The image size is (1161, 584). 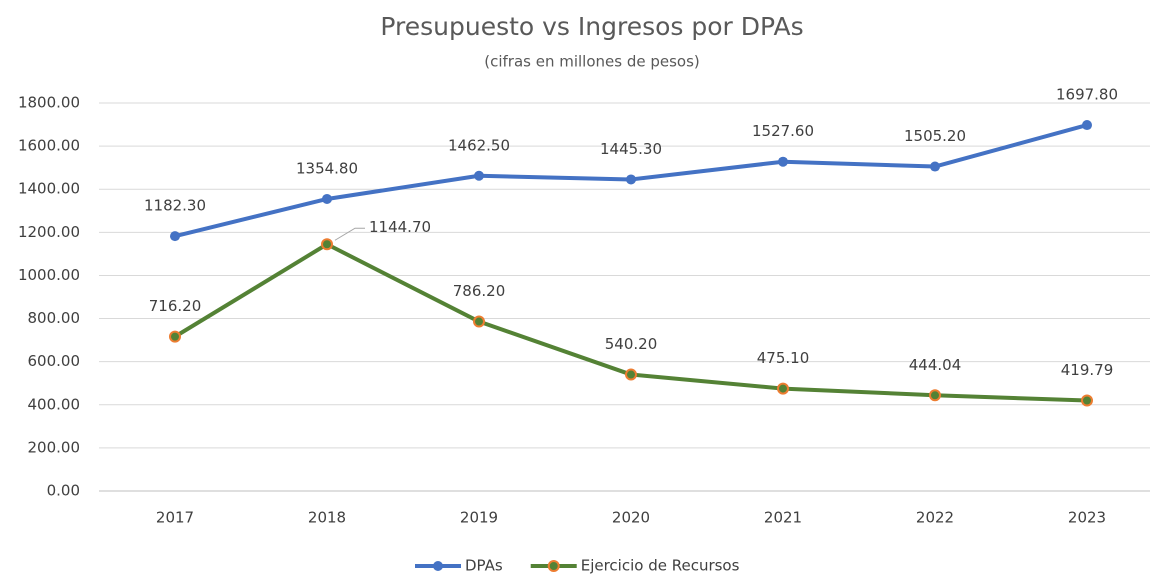 I want to click on y-tick-label: 200.00, so click(x=54, y=447).